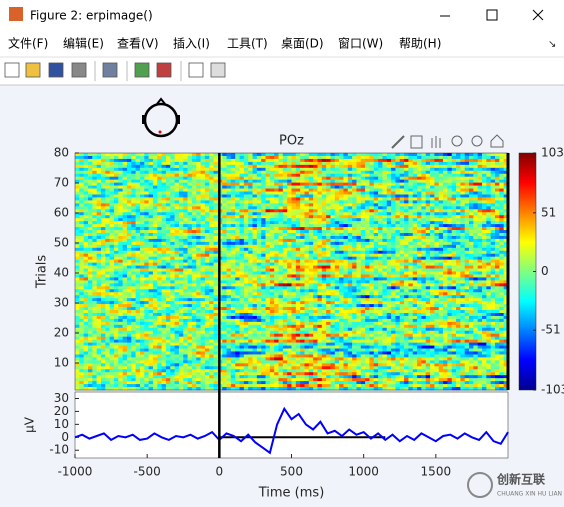 The image size is (564, 507). Describe the element at coordinates (436, 142) in the screenshot. I see `pan-icon` at that location.